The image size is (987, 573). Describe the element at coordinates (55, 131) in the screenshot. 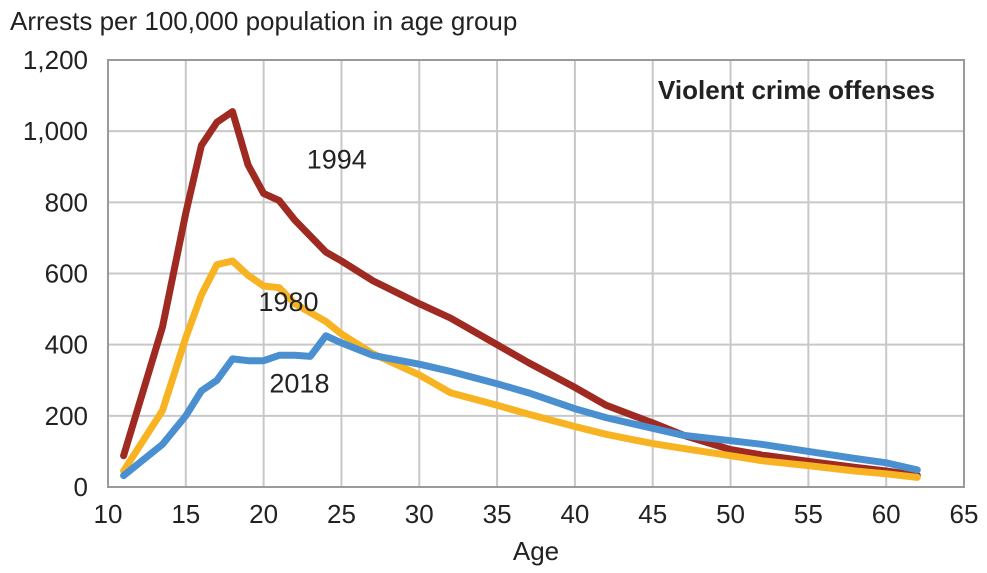

I see `y-tick-label: 1,000` at that location.